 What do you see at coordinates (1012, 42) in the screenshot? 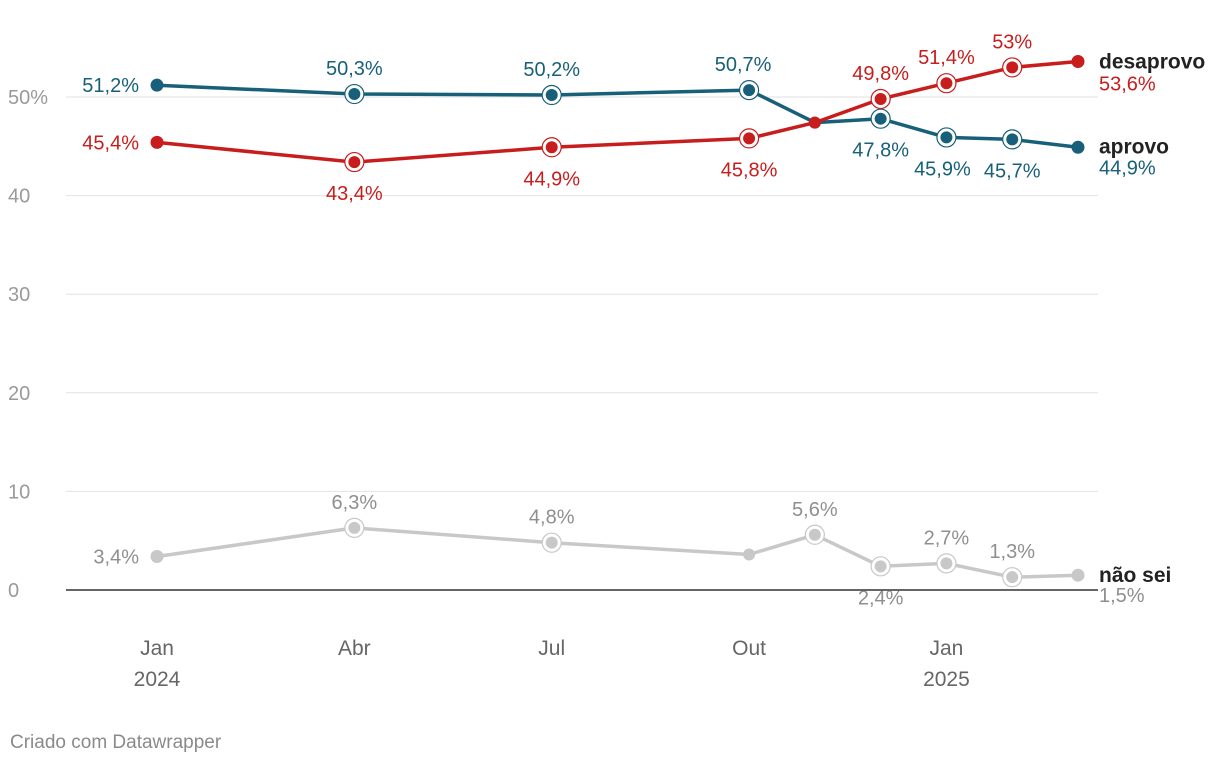
I see `data-label-desaprovo-7: 53%` at bounding box center [1012, 42].